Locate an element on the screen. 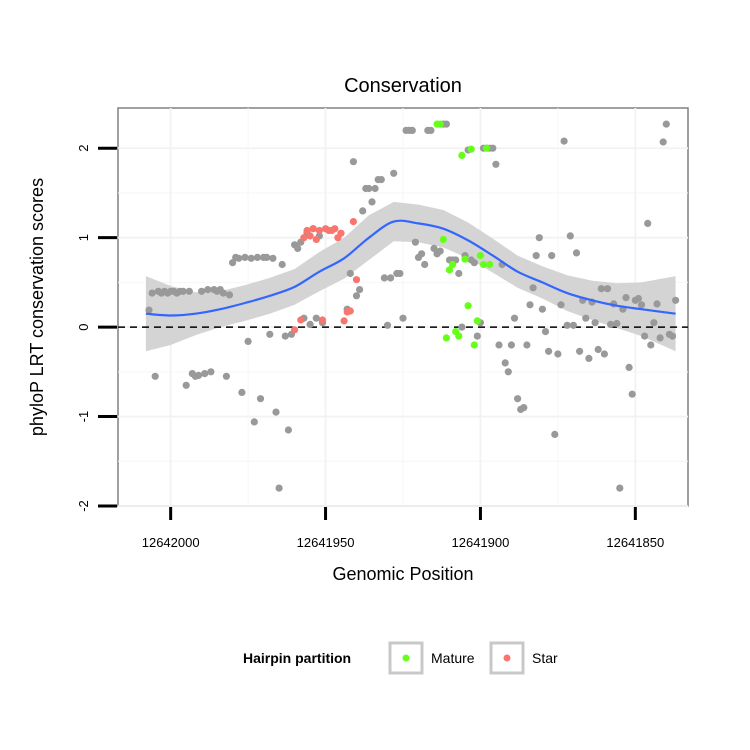 This screenshot has height=750, width=750. x-axis-title: Genomic Position is located at coordinates (402, 574).